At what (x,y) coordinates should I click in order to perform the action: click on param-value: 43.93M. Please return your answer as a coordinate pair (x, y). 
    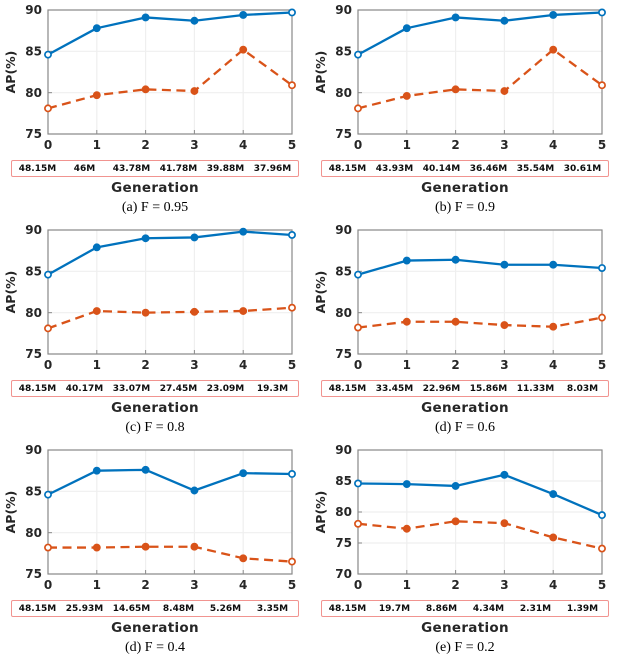
    Looking at the image, I should click on (394, 168).